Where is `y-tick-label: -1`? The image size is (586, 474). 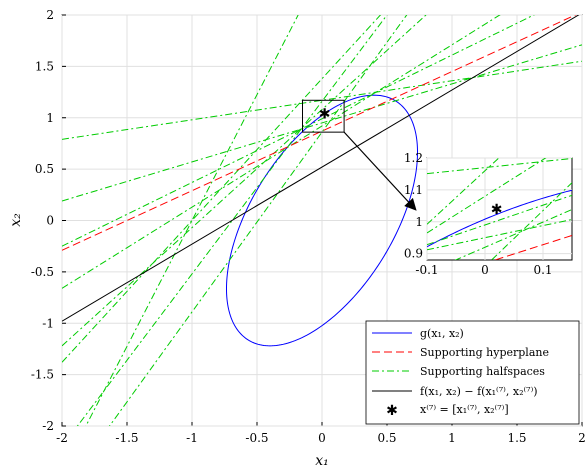 y-tick-label: -1 is located at coordinates (48, 323).